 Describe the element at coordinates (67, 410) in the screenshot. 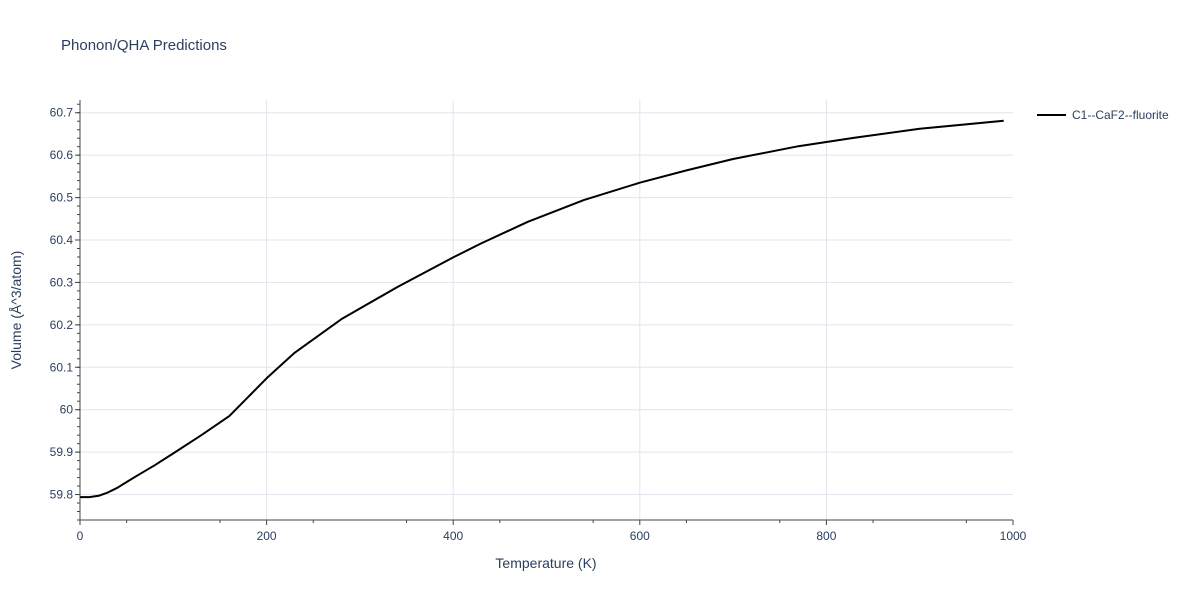

I see `y-tick-label: 60` at that location.